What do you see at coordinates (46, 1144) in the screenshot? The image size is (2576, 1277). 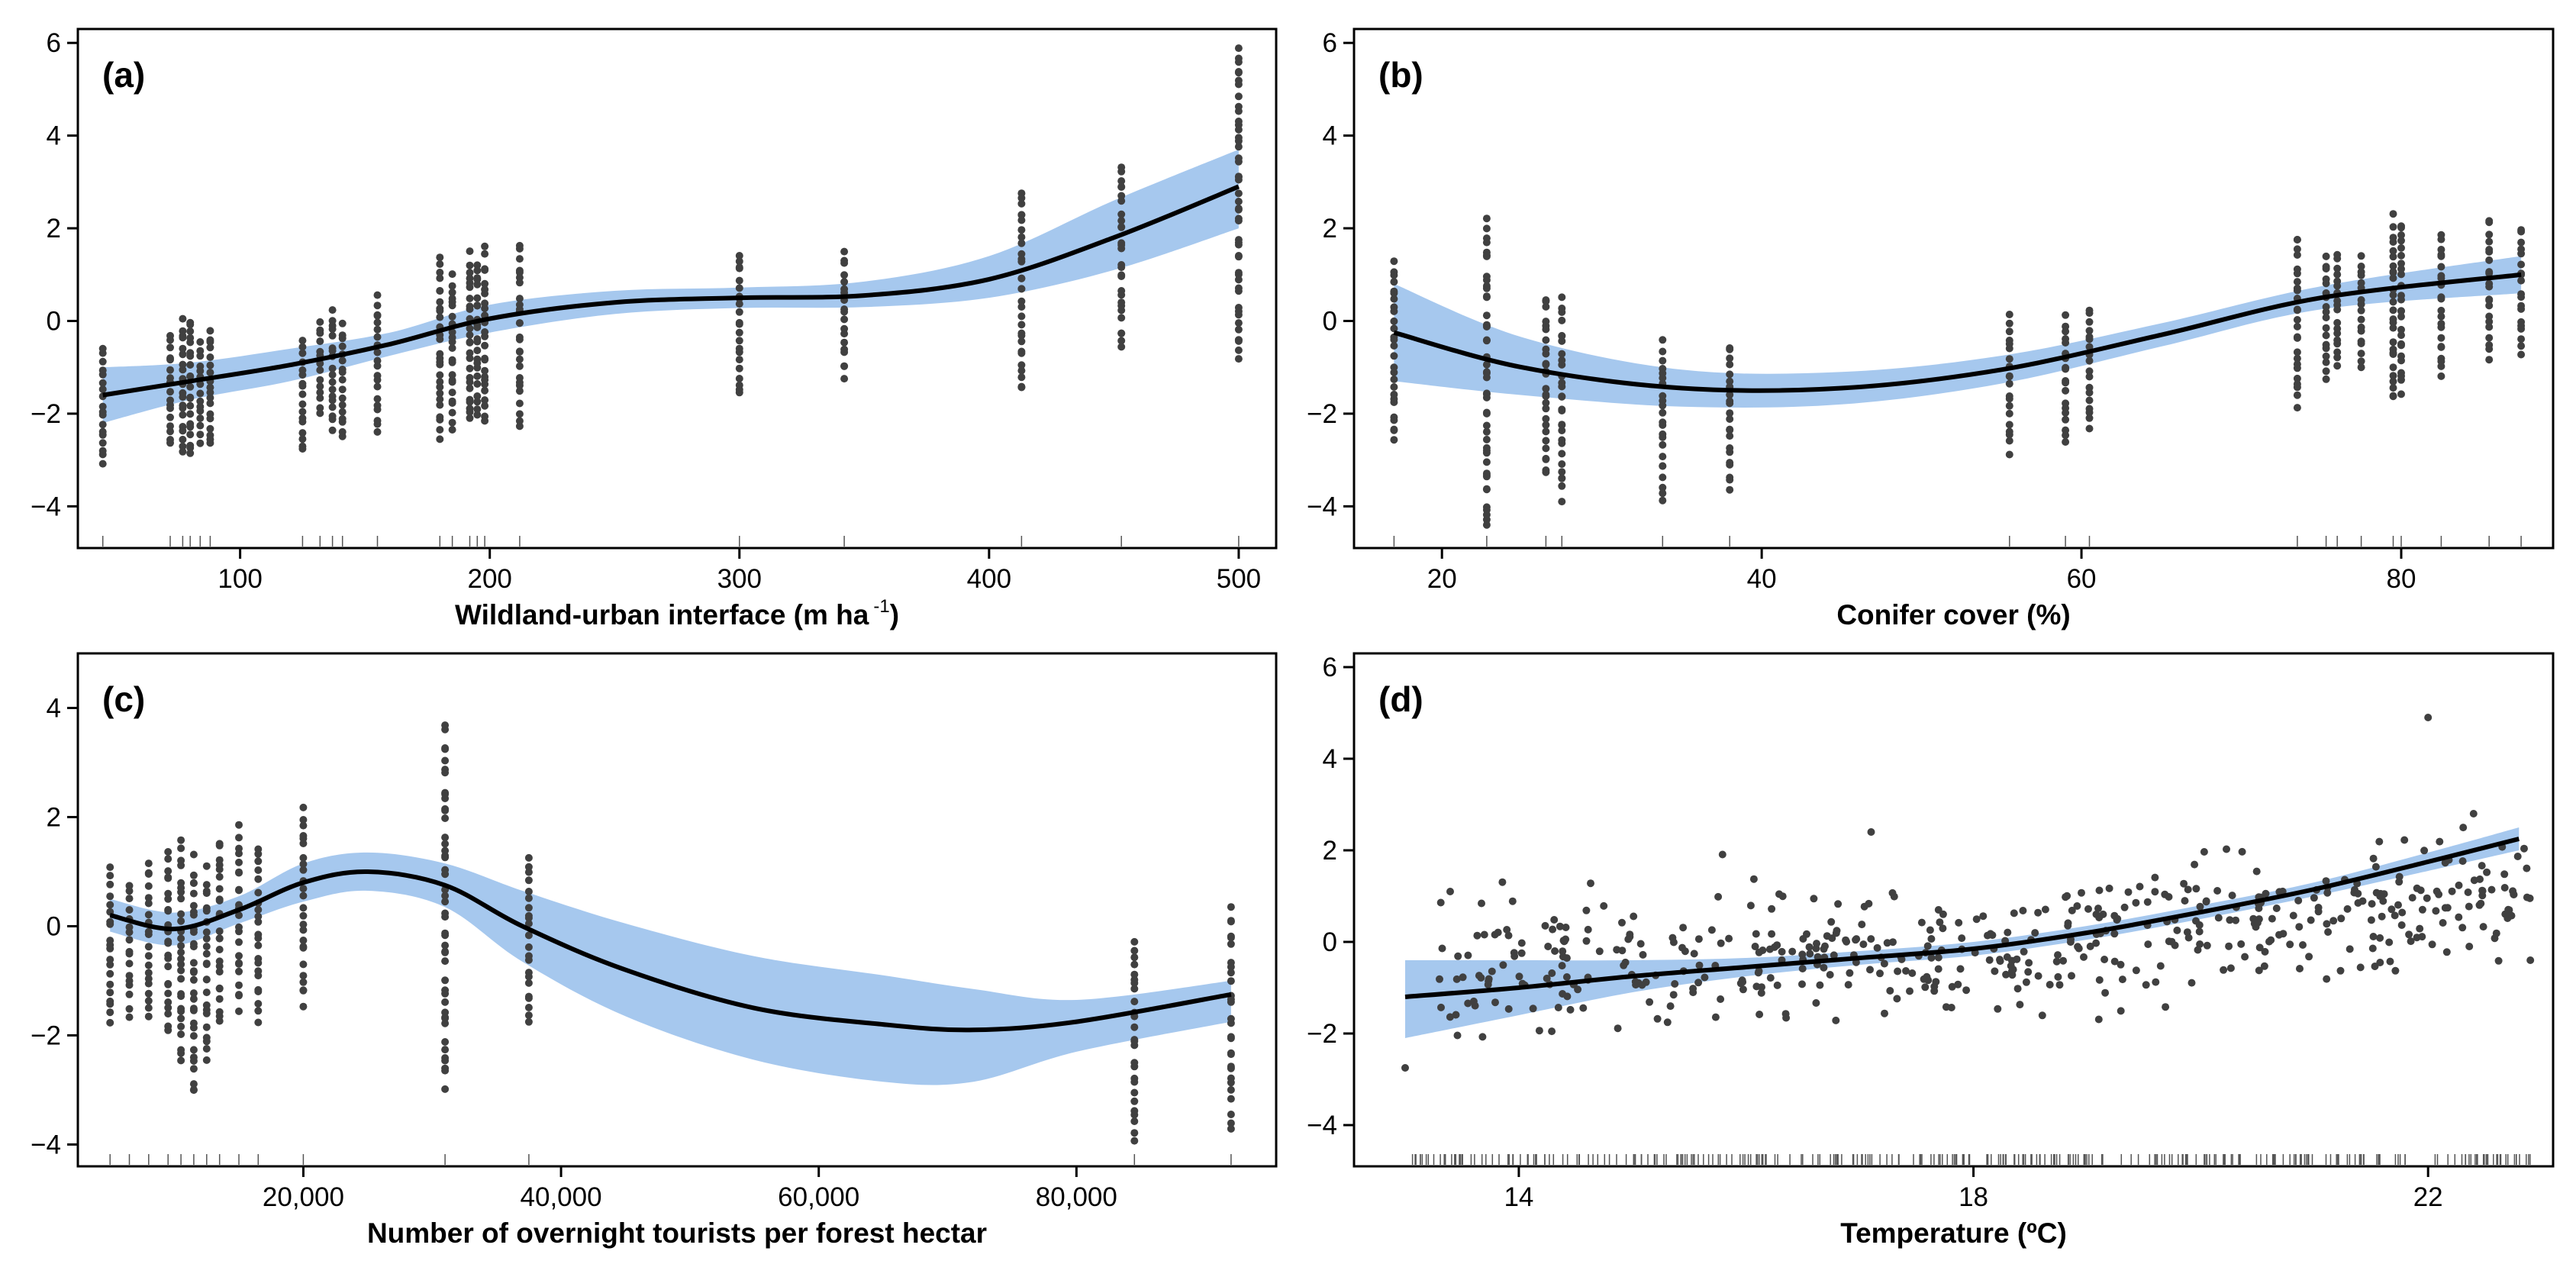 I see `y-tick-label: −4` at bounding box center [46, 1144].